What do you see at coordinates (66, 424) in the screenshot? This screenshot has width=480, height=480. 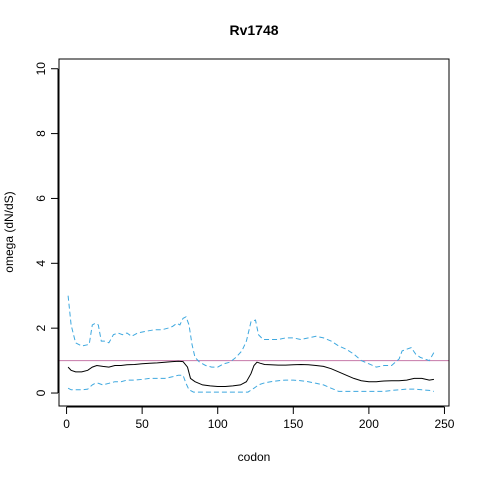 I see `x-tick-label: 0` at bounding box center [66, 424].